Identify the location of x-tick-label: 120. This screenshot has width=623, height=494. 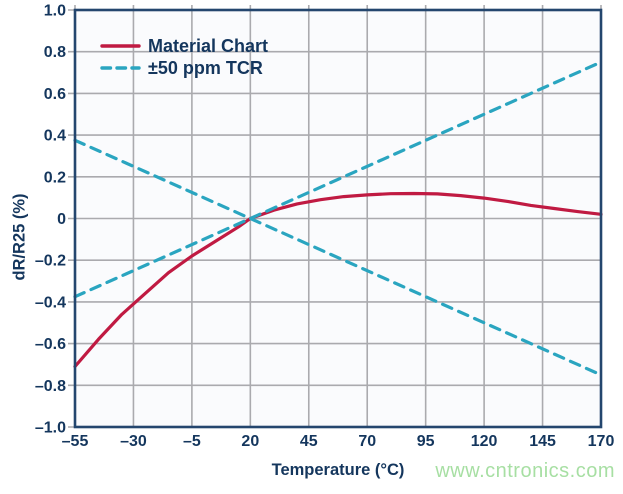
(484, 441).